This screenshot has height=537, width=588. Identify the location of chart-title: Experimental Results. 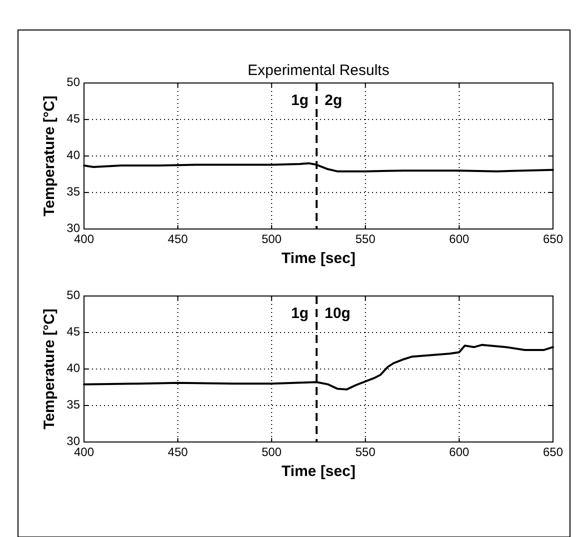
(319, 70).